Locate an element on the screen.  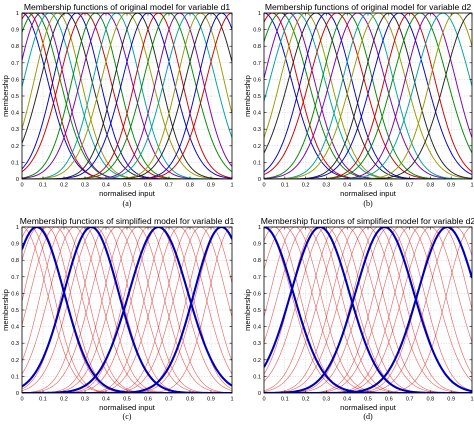
panel-caption: (c) is located at coordinates (127, 416).